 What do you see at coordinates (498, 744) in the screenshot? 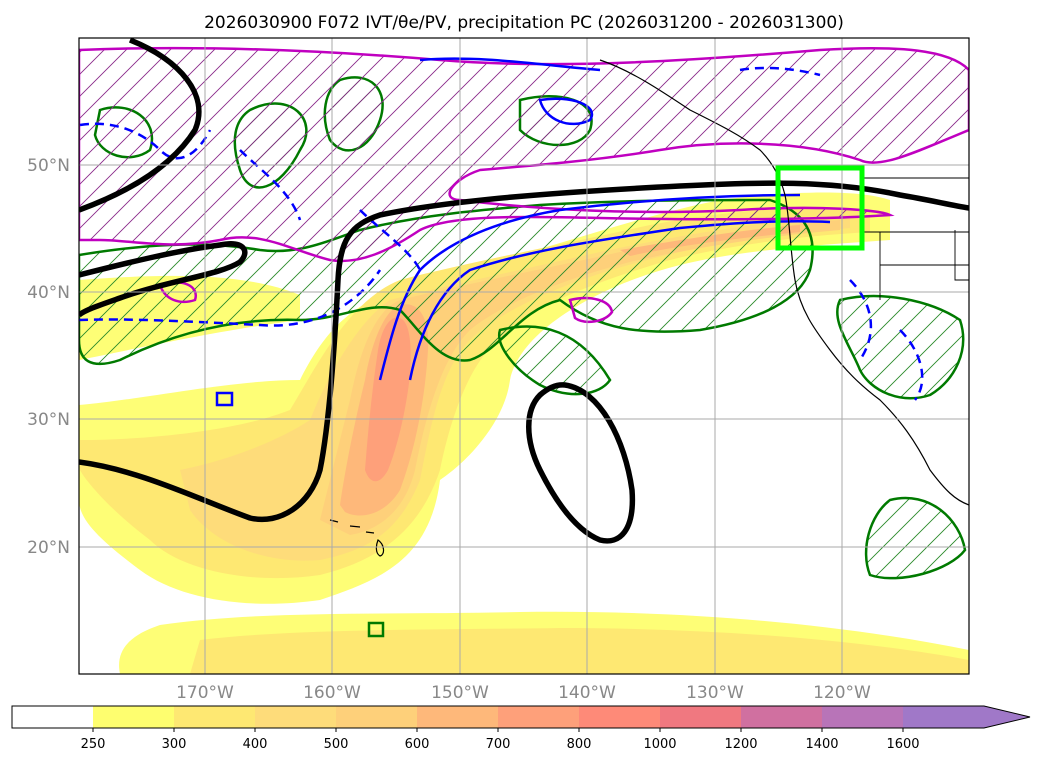
I see `colorbar-tick-label: 700` at bounding box center [498, 744].